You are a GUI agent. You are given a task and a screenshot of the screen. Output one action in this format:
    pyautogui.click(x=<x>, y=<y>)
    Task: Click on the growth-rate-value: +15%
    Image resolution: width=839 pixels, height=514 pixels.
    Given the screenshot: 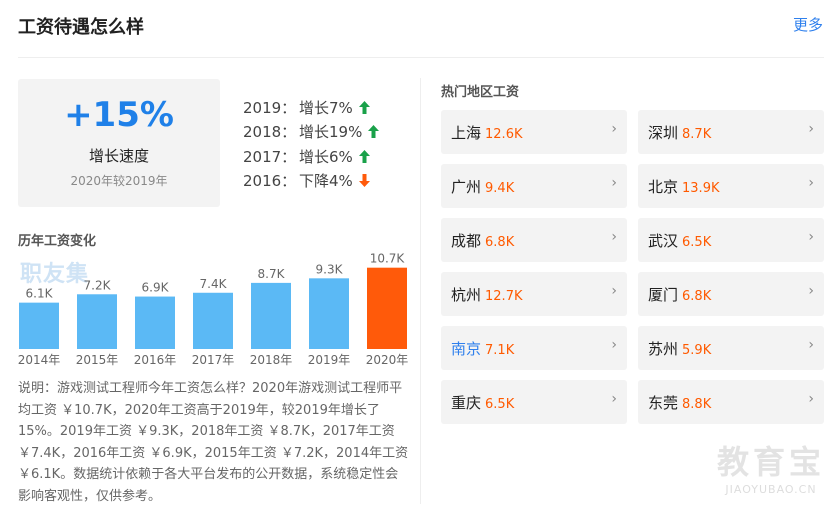 What is the action you would take?
    pyautogui.click(x=119, y=115)
    